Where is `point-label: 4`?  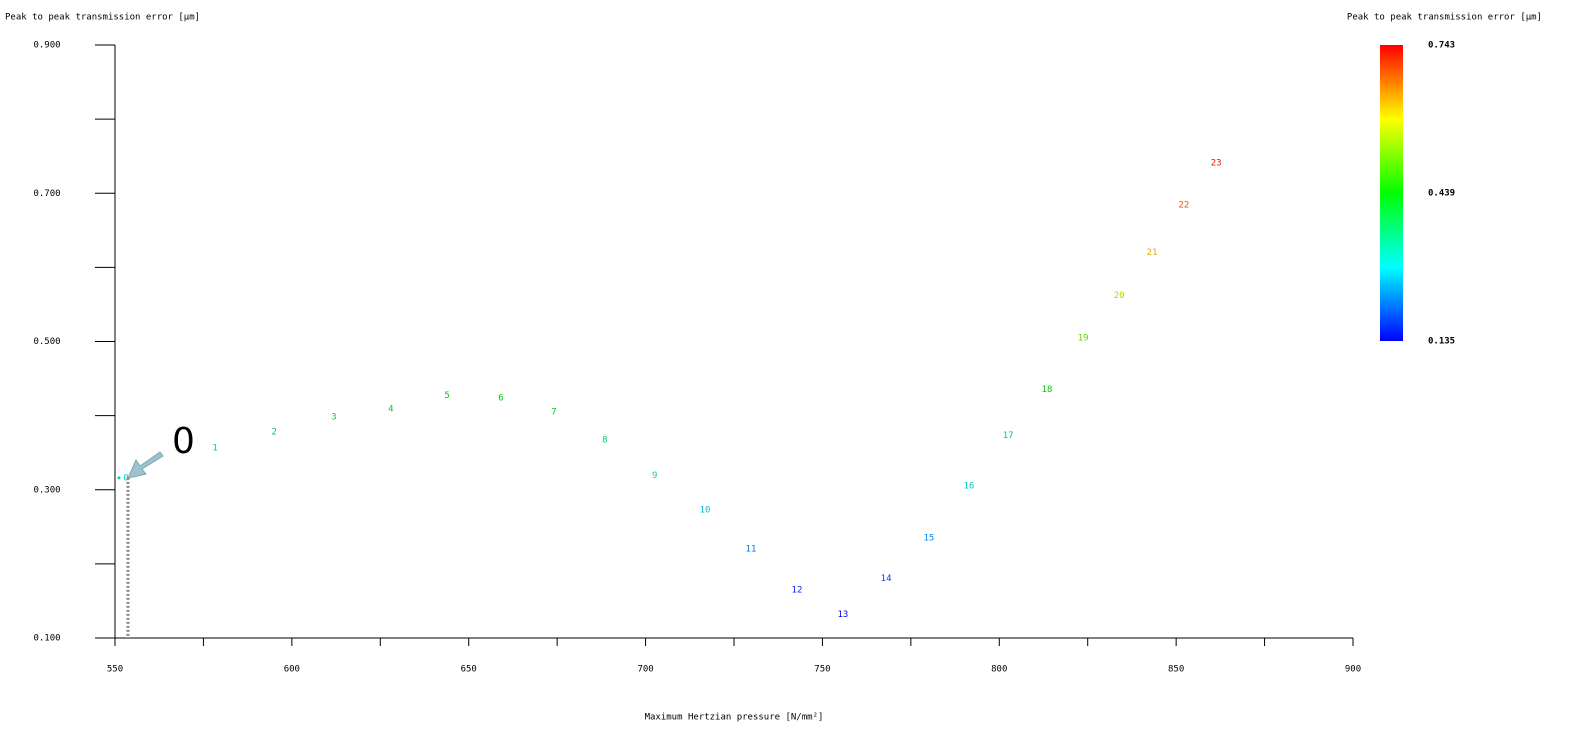
point-label: 4 is located at coordinates (390, 409).